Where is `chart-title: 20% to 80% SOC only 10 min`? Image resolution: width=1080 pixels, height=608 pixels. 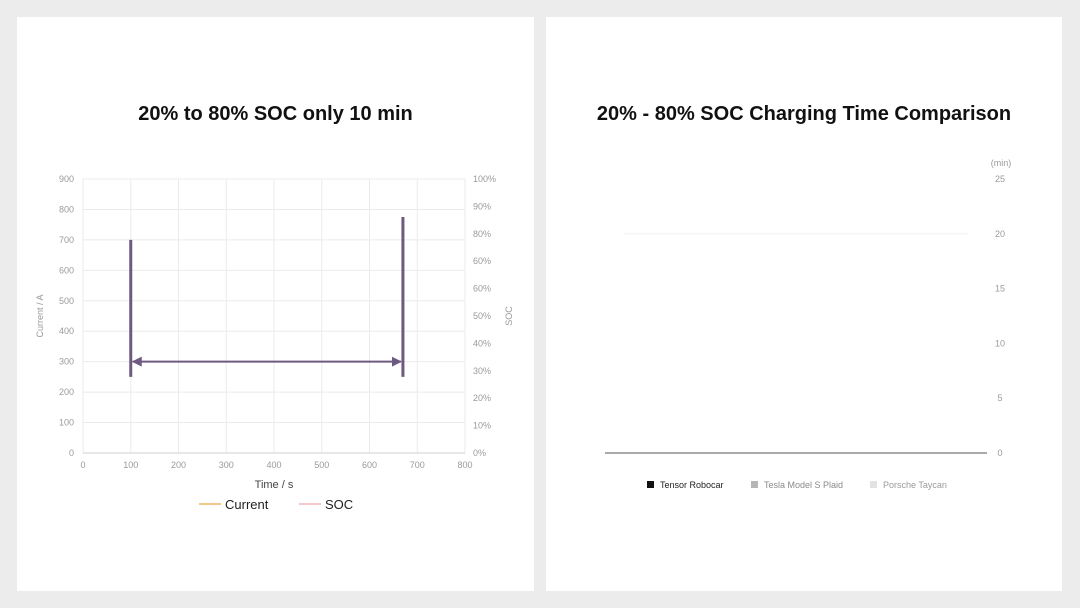 chart-title: 20% to 80% SOC only 10 min is located at coordinates (275, 114).